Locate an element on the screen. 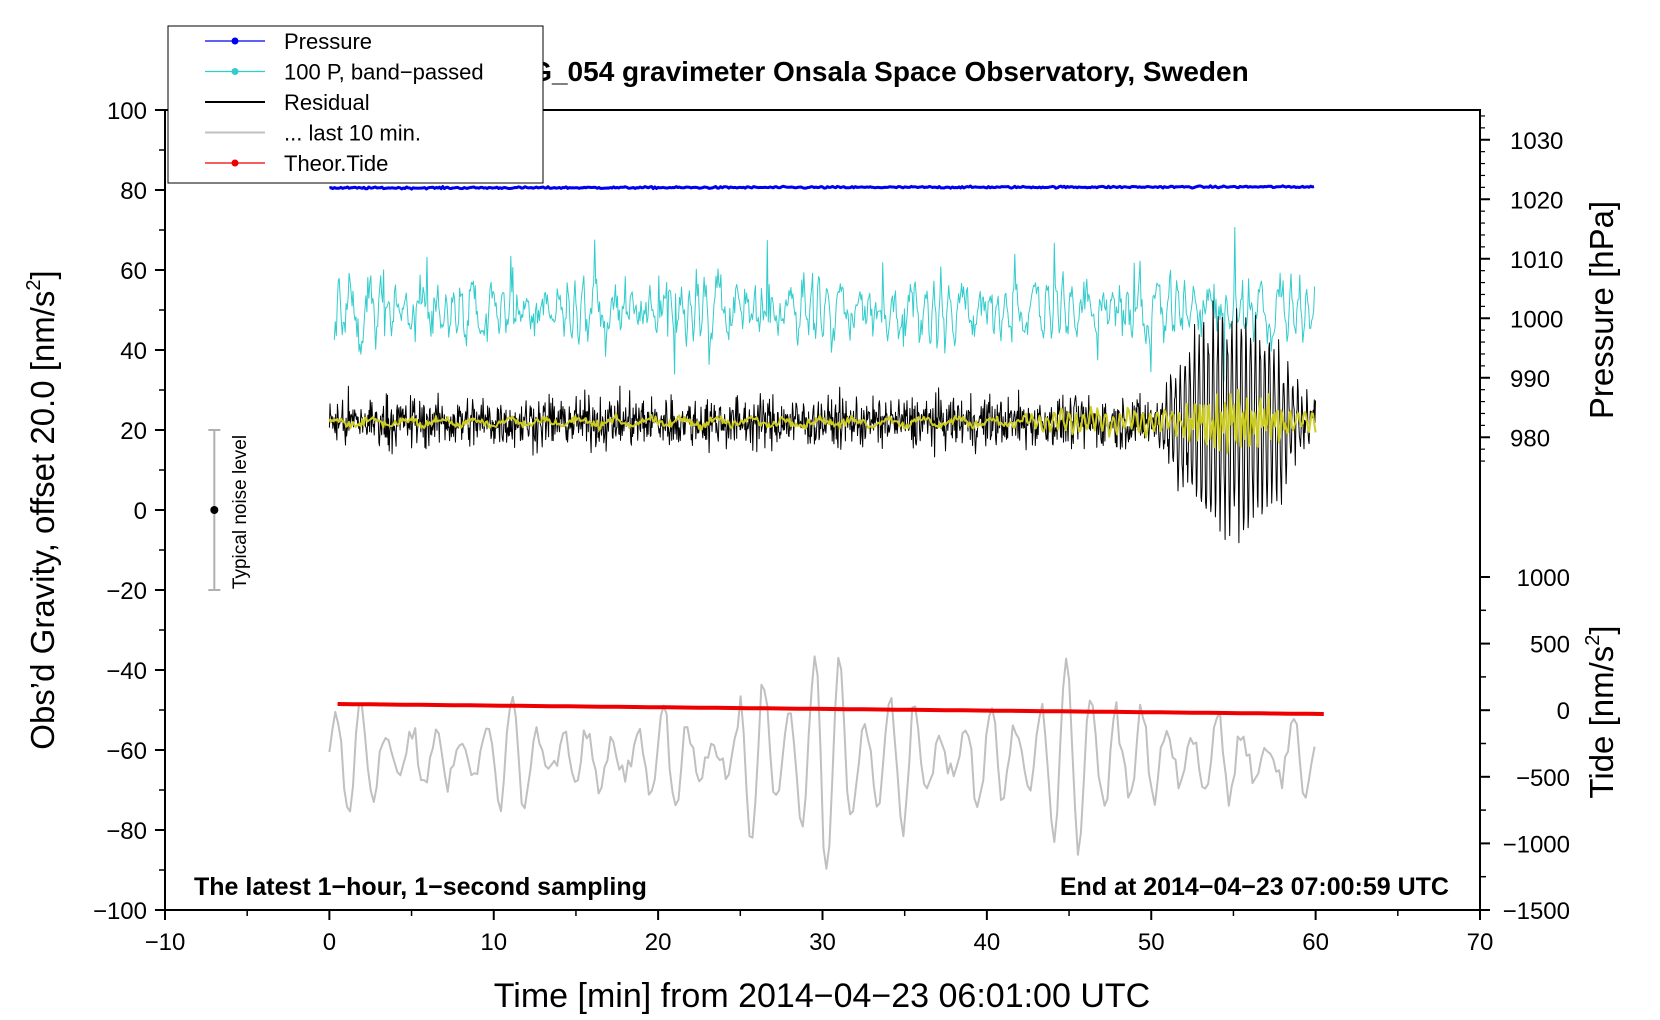 The width and height of the screenshot is (1660, 1020). x-tick-label: 60 is located at coordinates (1315, 942).